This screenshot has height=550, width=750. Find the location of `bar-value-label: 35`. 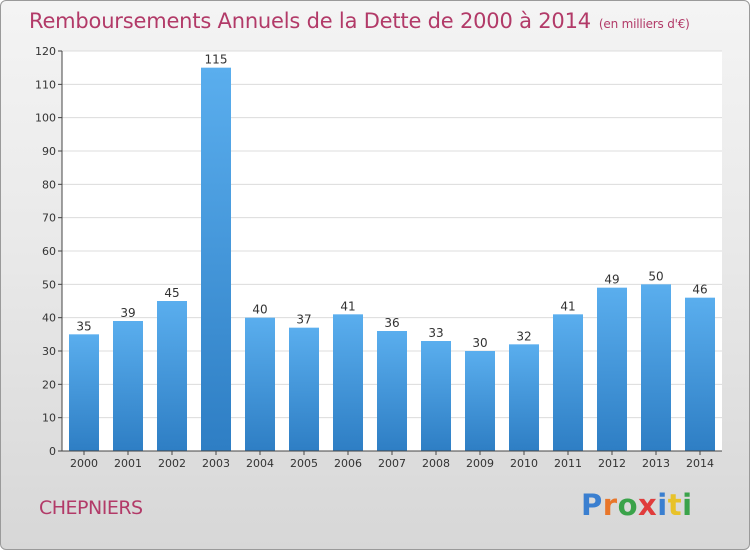

bar-value-label: 35 is located at coordinates (83, 326).